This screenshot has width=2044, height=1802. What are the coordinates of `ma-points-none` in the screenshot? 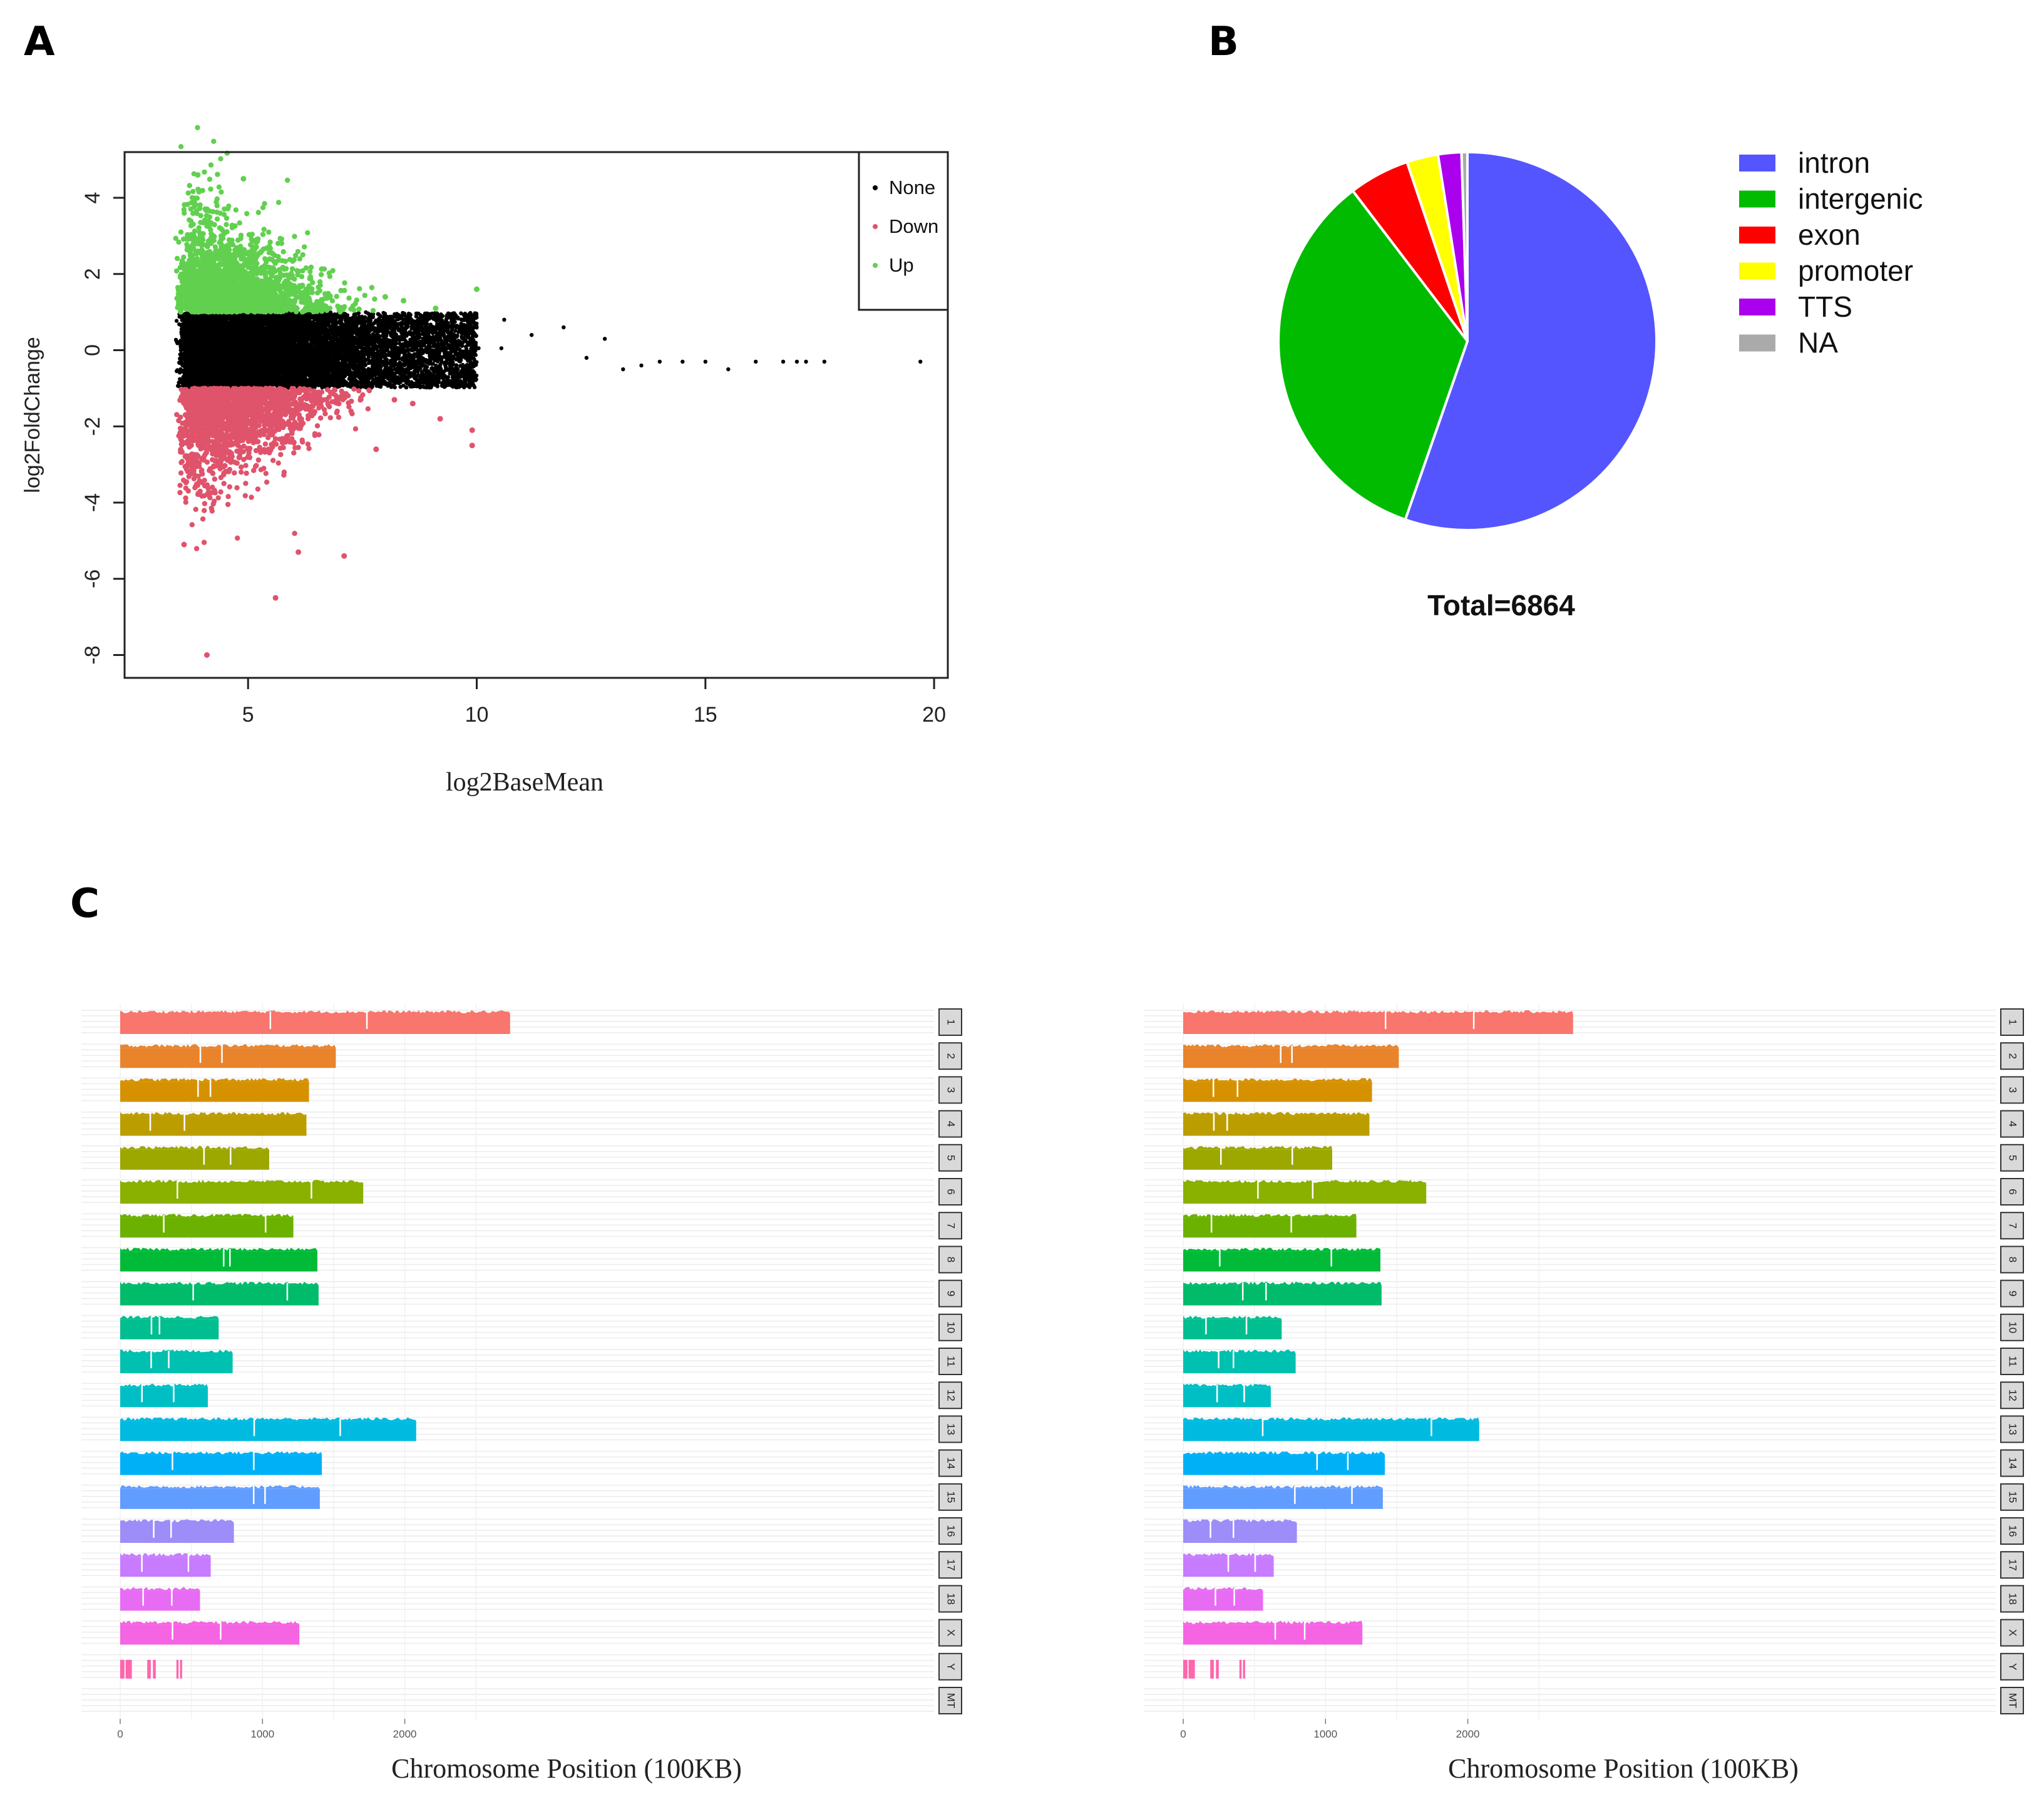 It's located at (548, 350).